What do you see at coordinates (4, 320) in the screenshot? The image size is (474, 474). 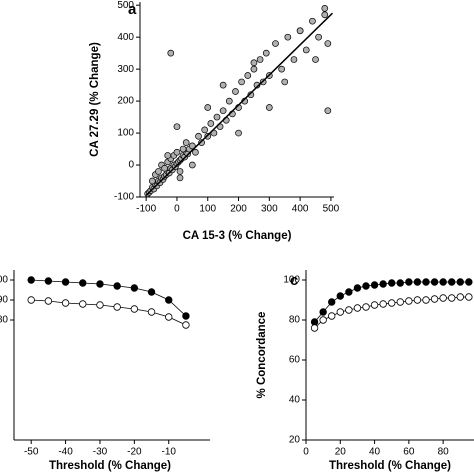 I see `y-tick-label: 80` at bounding box center [4, 320].